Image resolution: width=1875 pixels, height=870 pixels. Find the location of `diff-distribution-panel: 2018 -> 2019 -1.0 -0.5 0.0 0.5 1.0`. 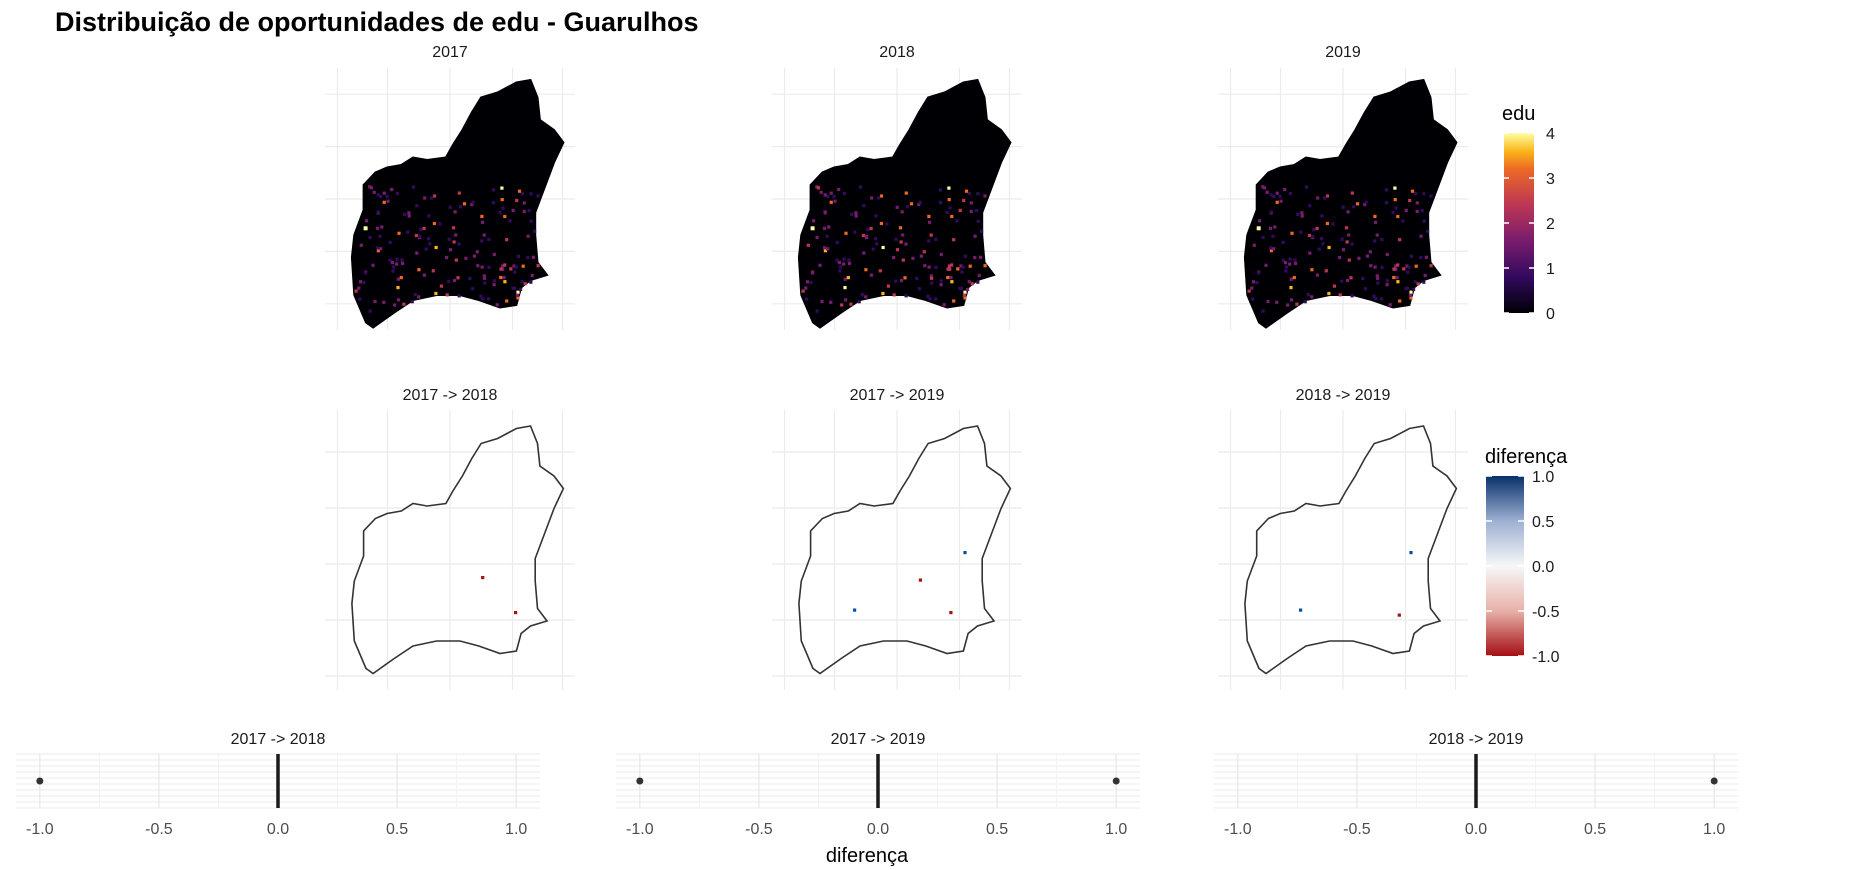

diff-distribution-panel: 2018 -> 2019 -1.0 -0.5 0.0 0.5 1.0 is located at coordinates (1476, 784).